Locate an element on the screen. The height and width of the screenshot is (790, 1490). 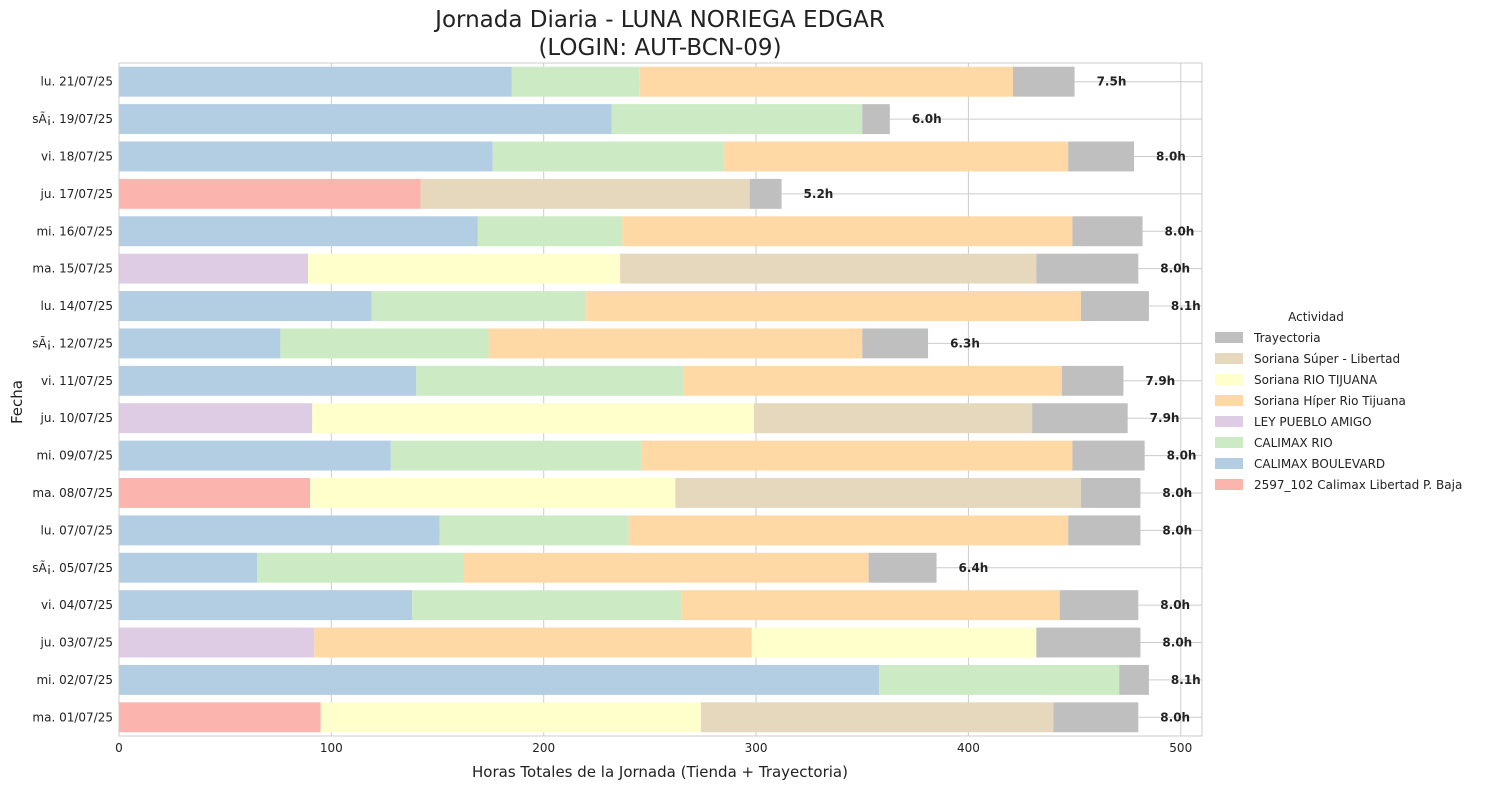
bar-total-label: 5.2h is located at coordinates (819, 194).